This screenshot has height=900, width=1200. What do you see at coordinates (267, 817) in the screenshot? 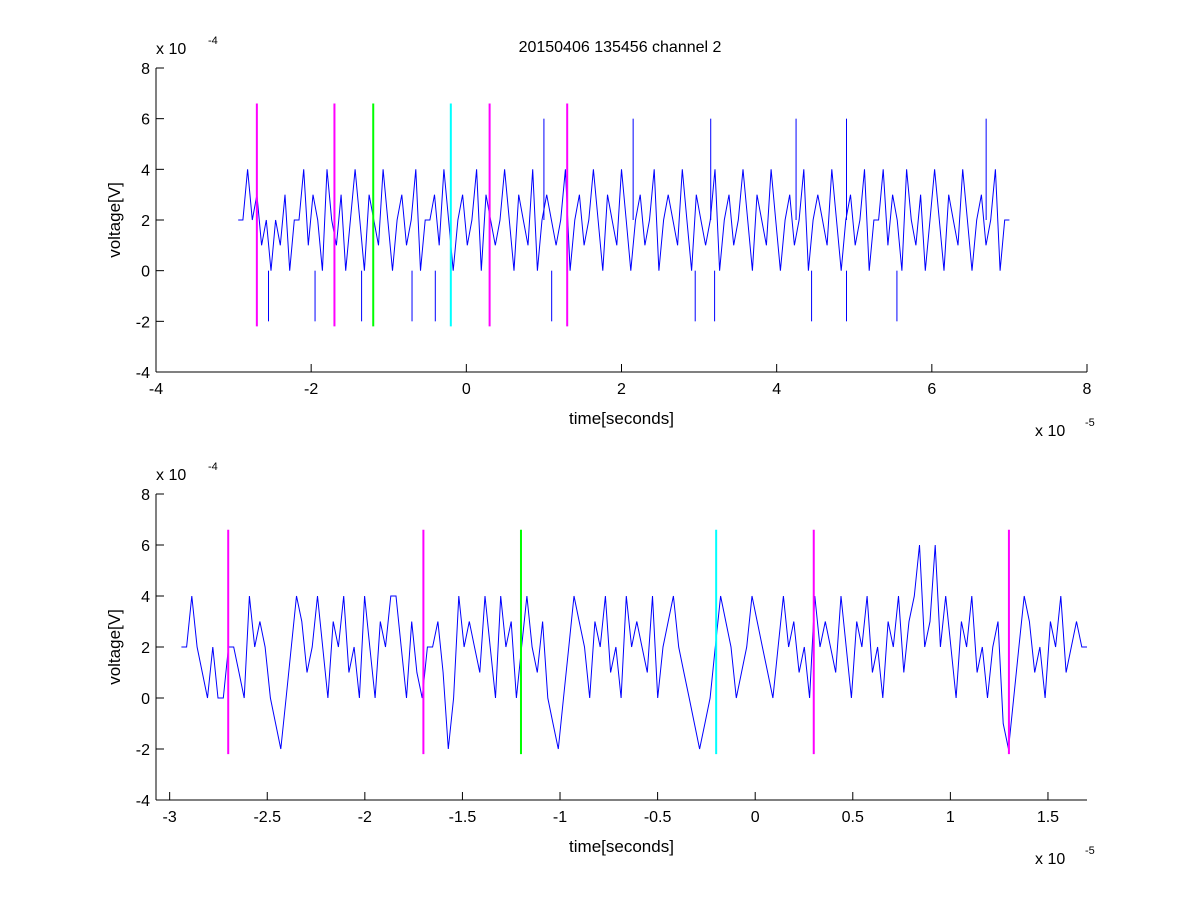
I see `x-tick-label: -2.5` at bounding box center [267, 817].